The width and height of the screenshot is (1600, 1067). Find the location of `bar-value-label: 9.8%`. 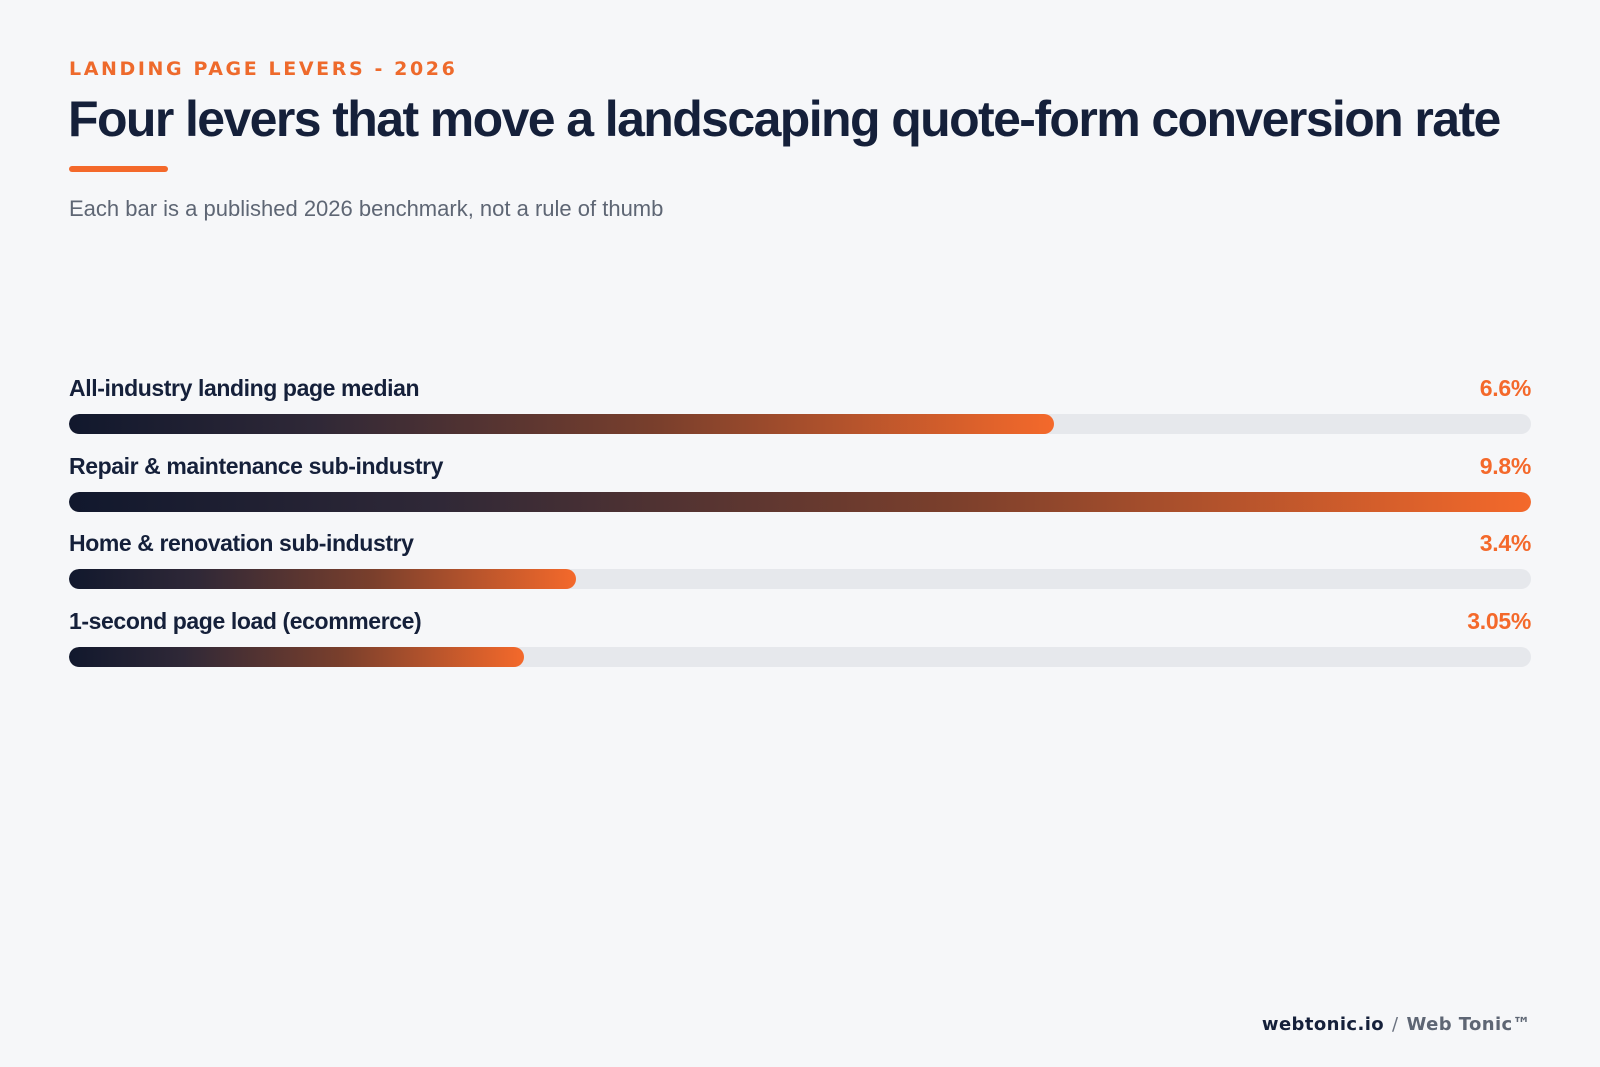

bar-value-label: 9.8% is located at coordinates (1505, 465).